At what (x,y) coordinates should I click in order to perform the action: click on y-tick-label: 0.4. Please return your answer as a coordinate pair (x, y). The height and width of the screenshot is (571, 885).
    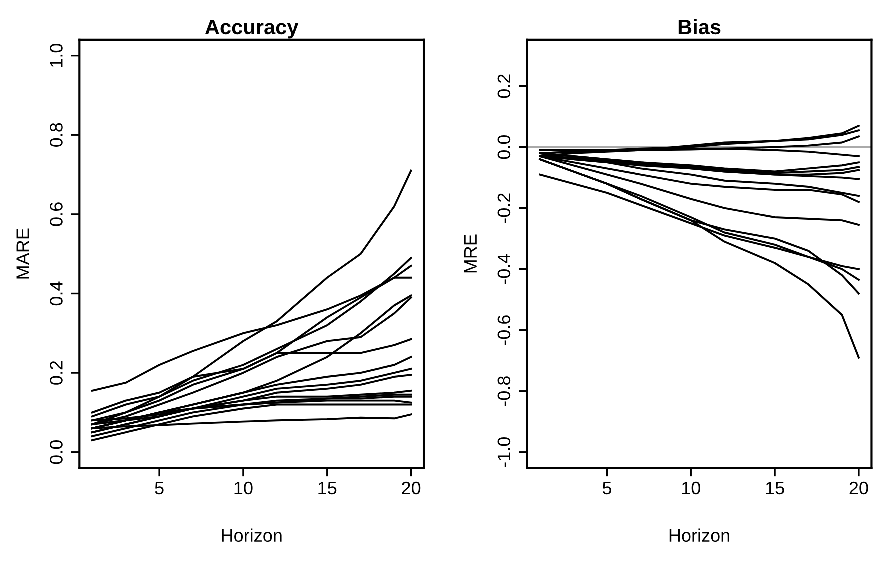
    Looking at the image, I should click on (56, 294).